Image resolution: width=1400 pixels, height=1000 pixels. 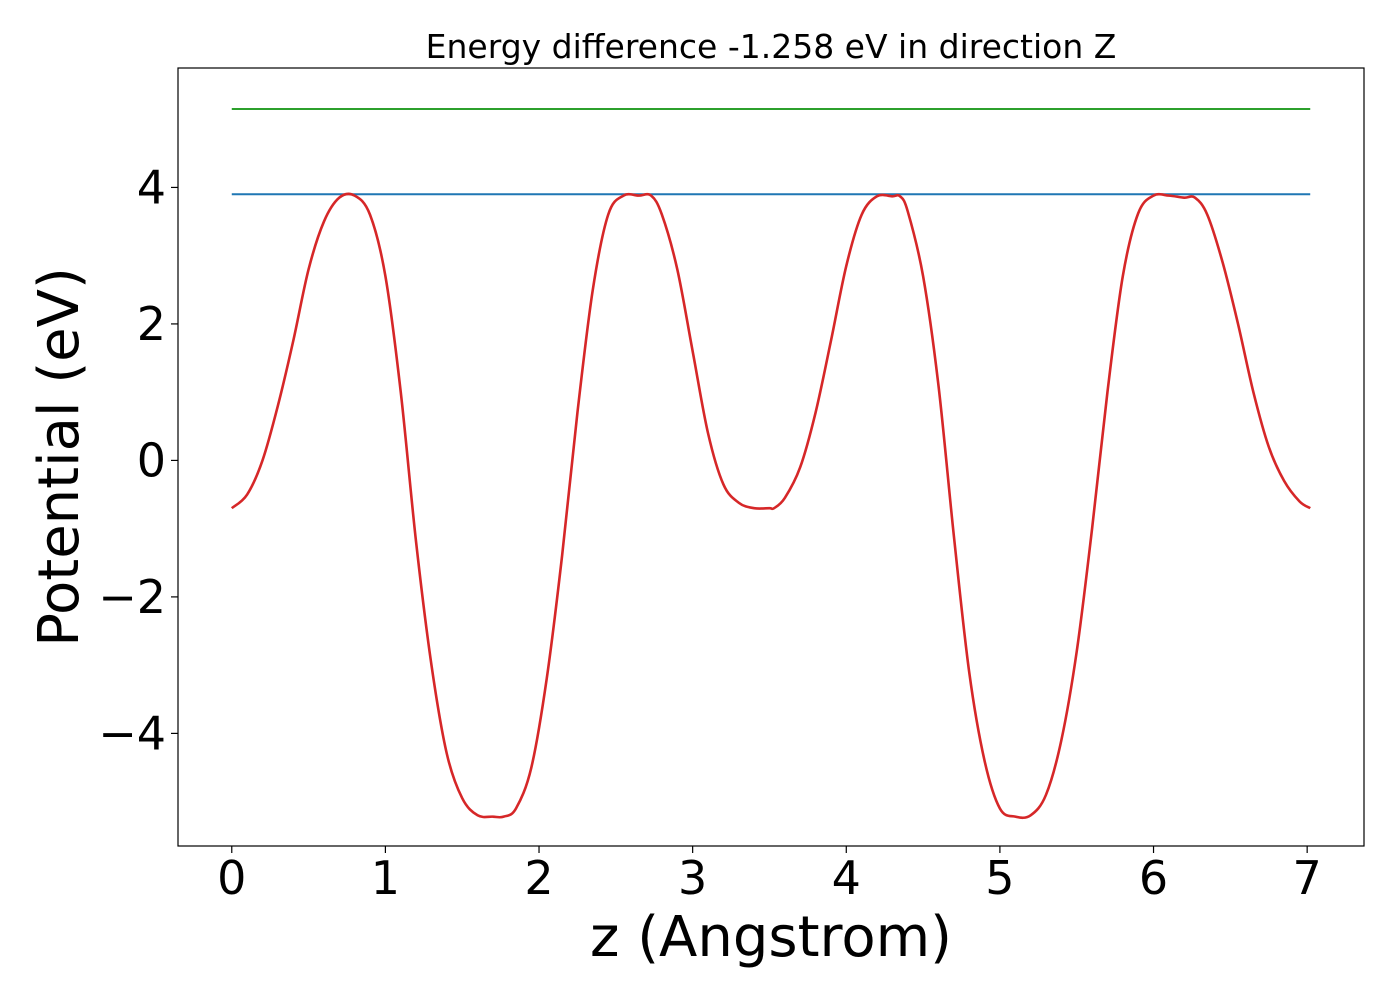 What do you see at coordinates (692, 878) in the screenshot?
I see `x-tick-label: 3` at bounding box center [692, 878].